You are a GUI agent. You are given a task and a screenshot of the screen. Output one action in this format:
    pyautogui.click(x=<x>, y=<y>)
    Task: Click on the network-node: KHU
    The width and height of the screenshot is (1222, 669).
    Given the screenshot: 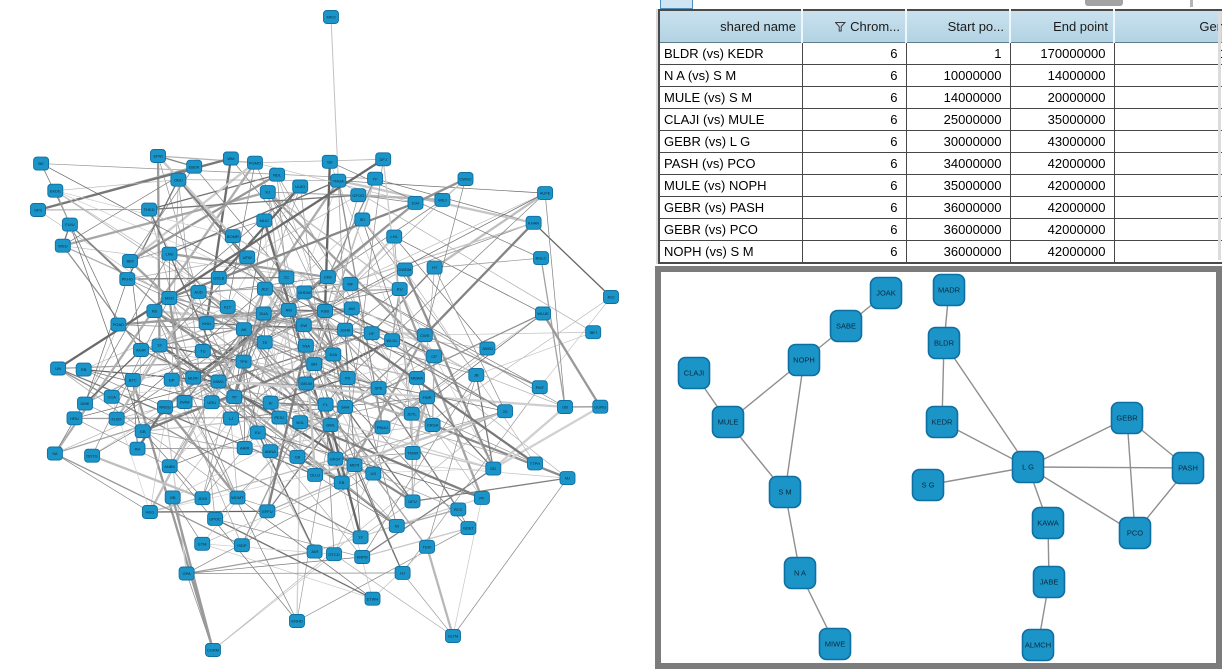 What is the action you would take?
    pyautogui.click(x=206, y=323)
    